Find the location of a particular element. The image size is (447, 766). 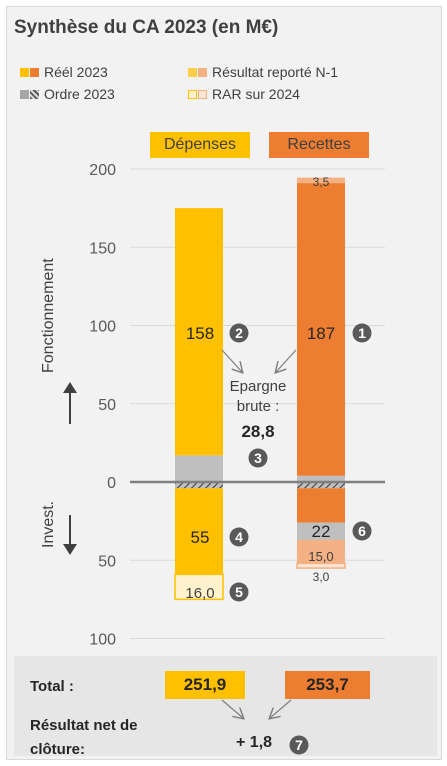

legend-reel-swatch is located at coordinates (30, 72).